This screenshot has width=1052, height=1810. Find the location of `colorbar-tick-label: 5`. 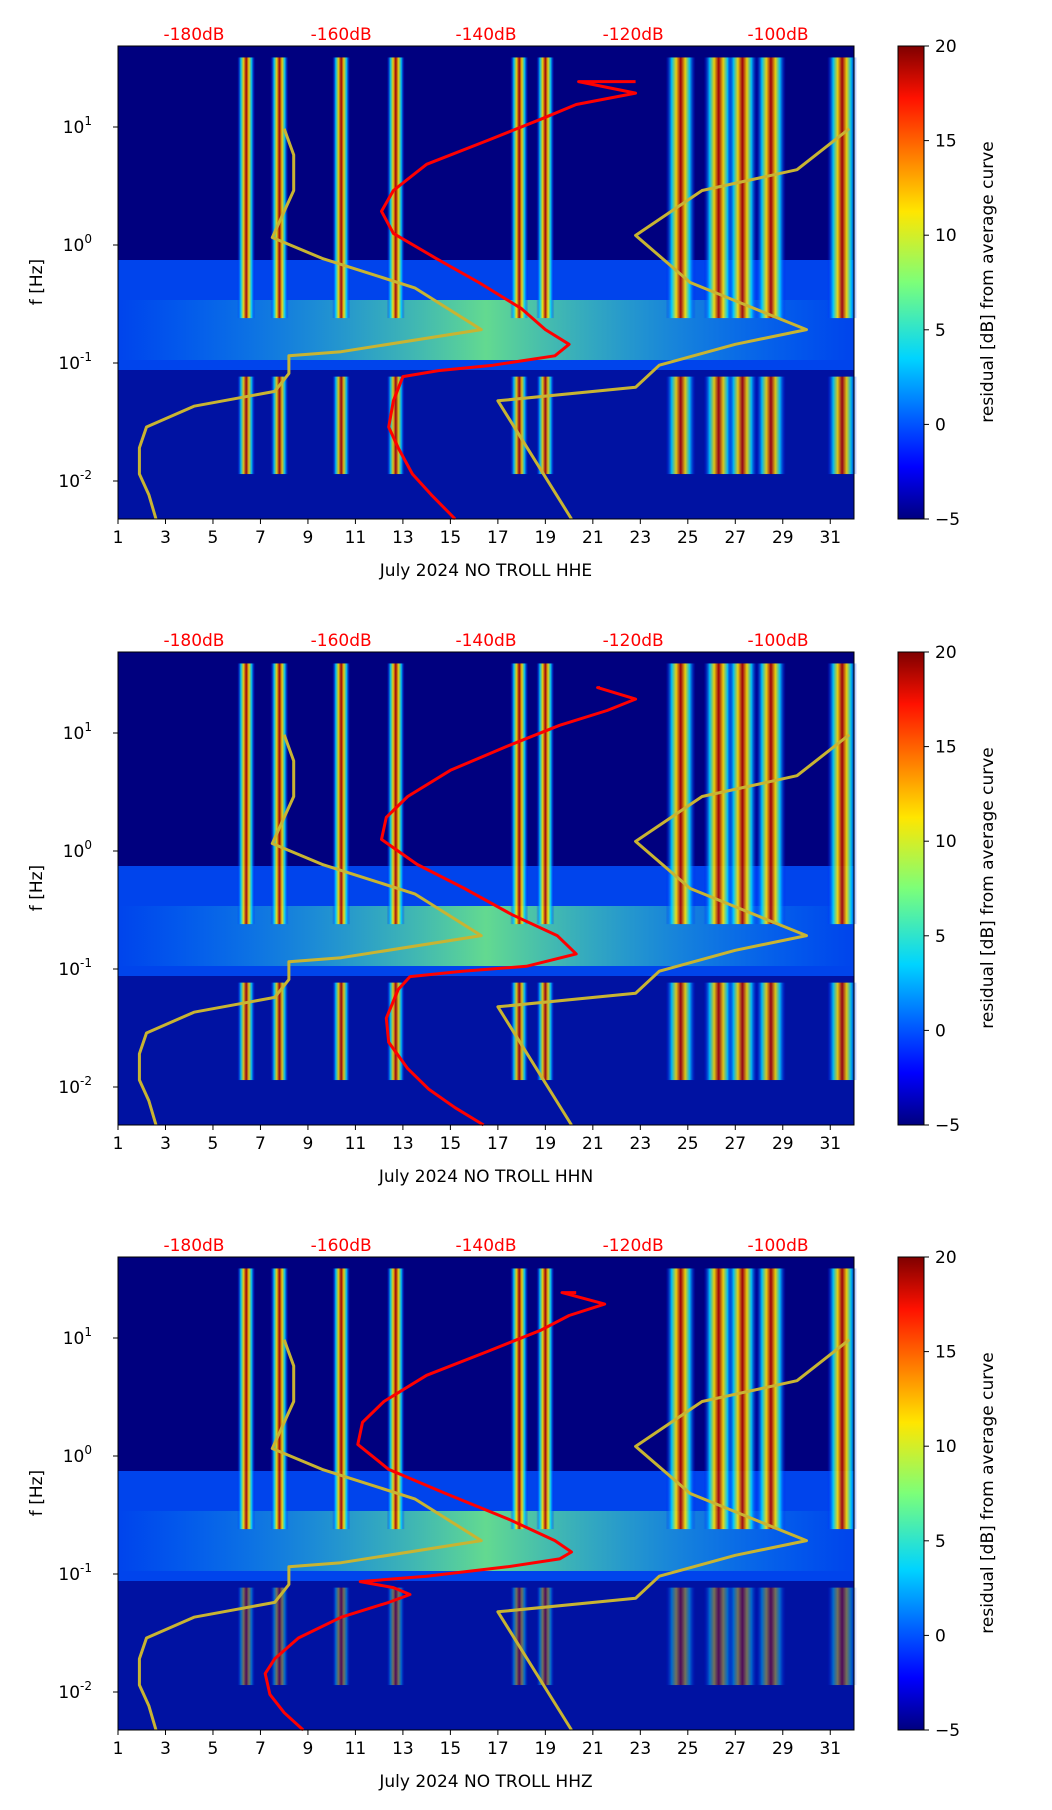

colorbar-tick-label: 5 is located at coordinates (940, 937).